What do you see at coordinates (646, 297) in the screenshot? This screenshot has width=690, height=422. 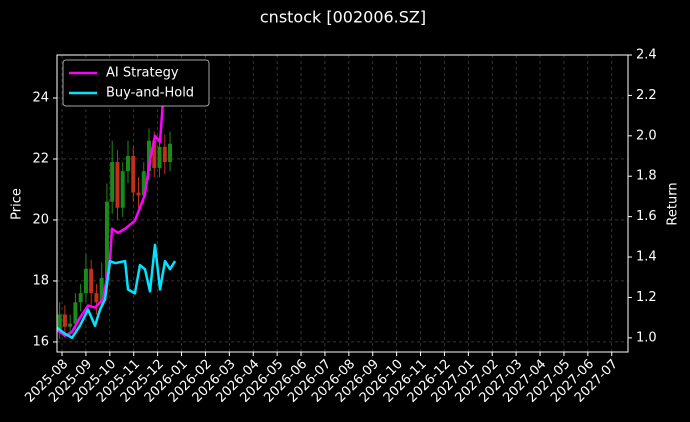 I see `y2-tick-label: 1.2` at bounding box center [646, 297].